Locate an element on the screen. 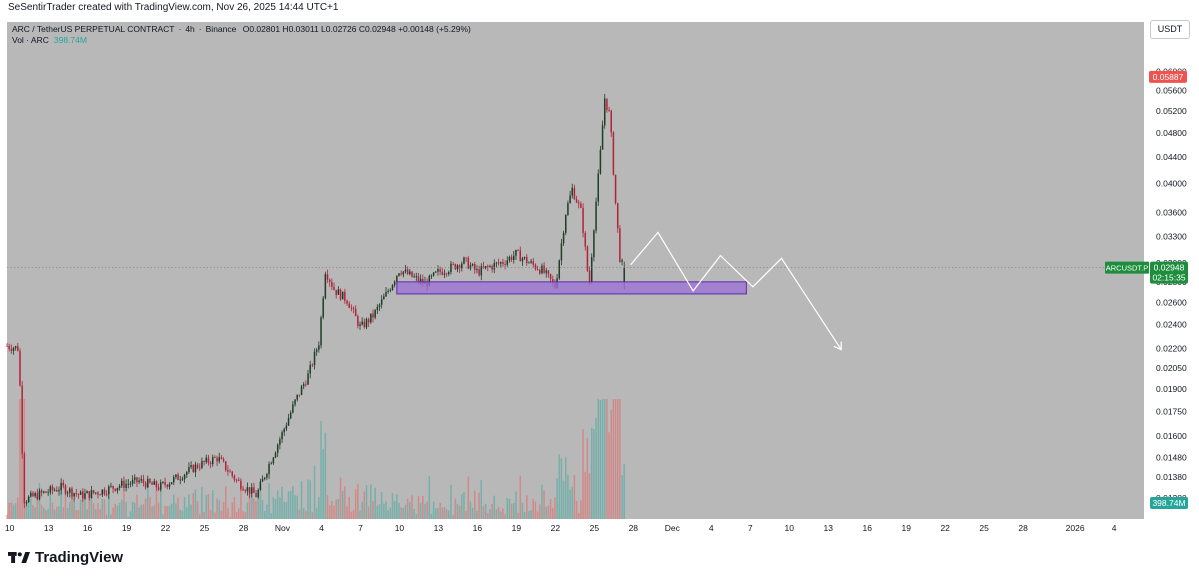 The image size is (1199, 577). volume-value: 398.74M is located at coordinates (70, 40).